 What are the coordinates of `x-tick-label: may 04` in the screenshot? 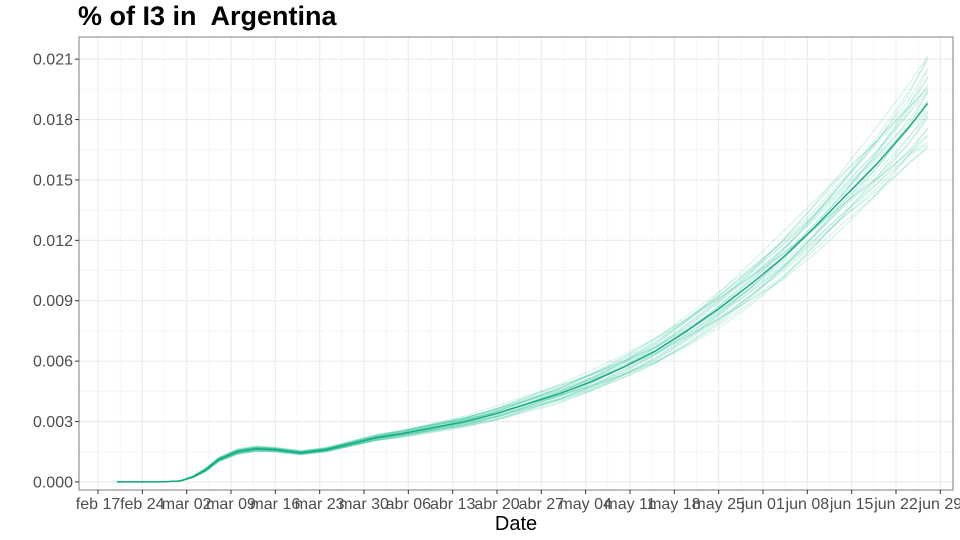 It's located at (585, 504).